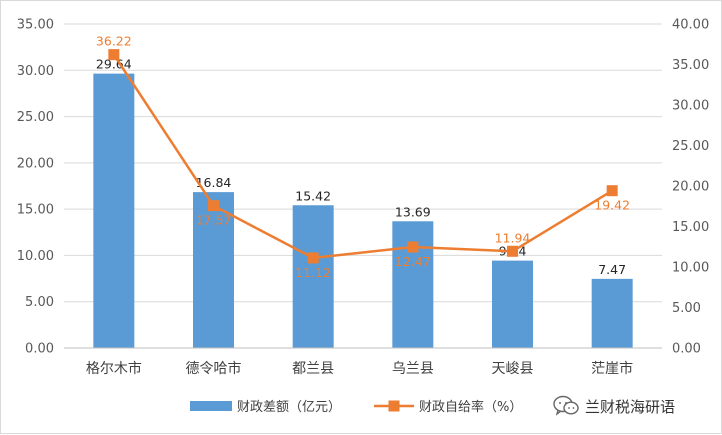 The image size is (722, 435). I want to click on watermark: 兰财税海研语, so click(635, 406).